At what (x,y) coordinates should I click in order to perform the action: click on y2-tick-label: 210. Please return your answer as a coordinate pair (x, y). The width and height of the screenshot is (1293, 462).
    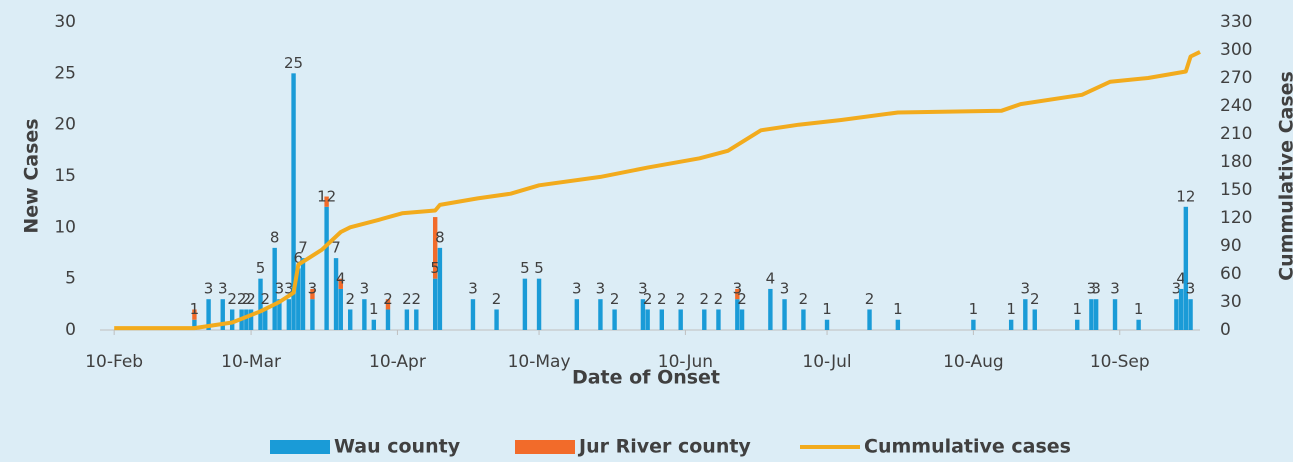
    Looking at the image, I should click on (1236, 134).